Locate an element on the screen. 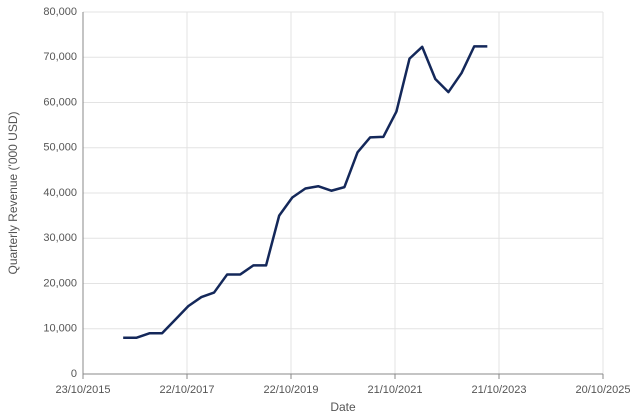 The width and height of the screenshot is (640, 418). y-tick-label: 80,000 is located at coordinates (60, 12).